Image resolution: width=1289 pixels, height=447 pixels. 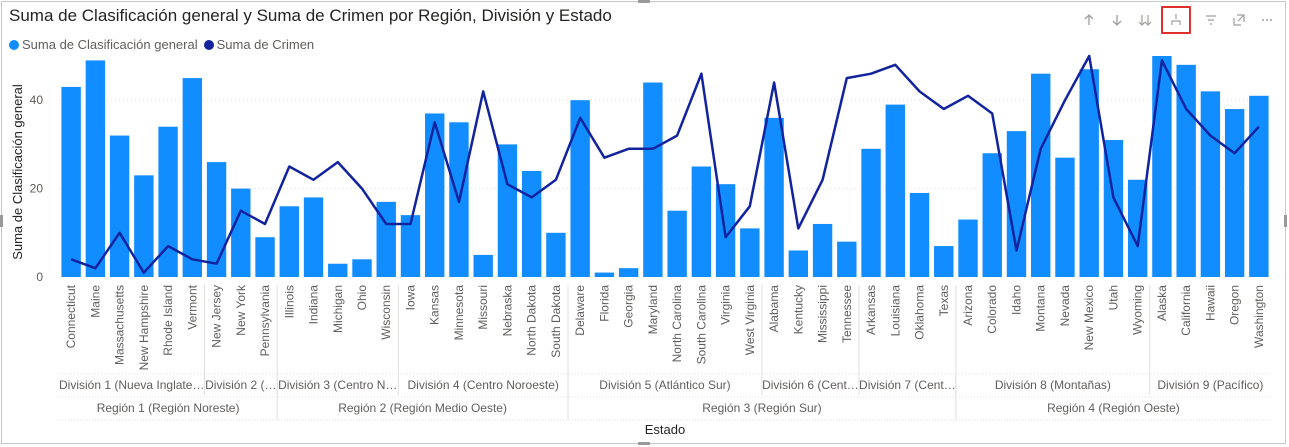 I want to click on legend-item-clasificacion: Suma de Clasificación general, so click(x=103, y=44).